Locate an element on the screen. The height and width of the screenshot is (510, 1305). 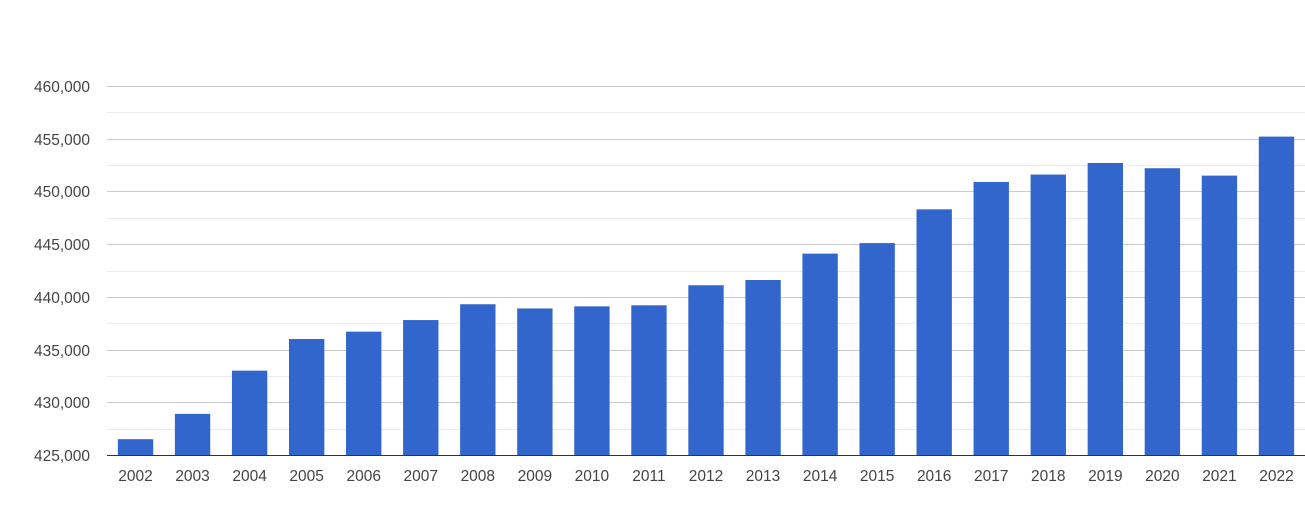
x-tick-label: 2018 is located at coordinates (1048, 476).